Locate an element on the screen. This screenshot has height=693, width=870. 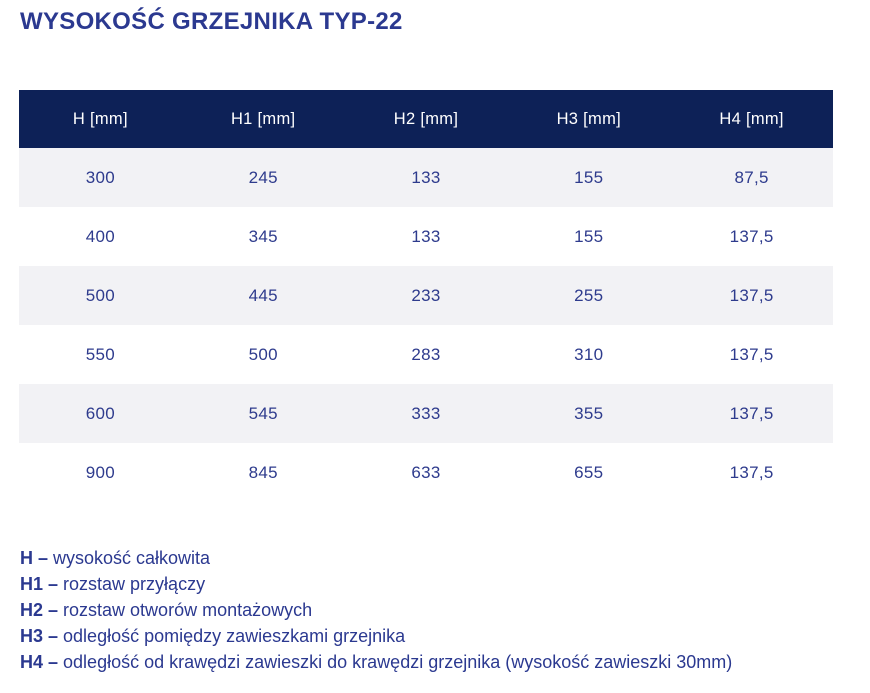
table-cell: 345 is located at coordinates (263, 236).